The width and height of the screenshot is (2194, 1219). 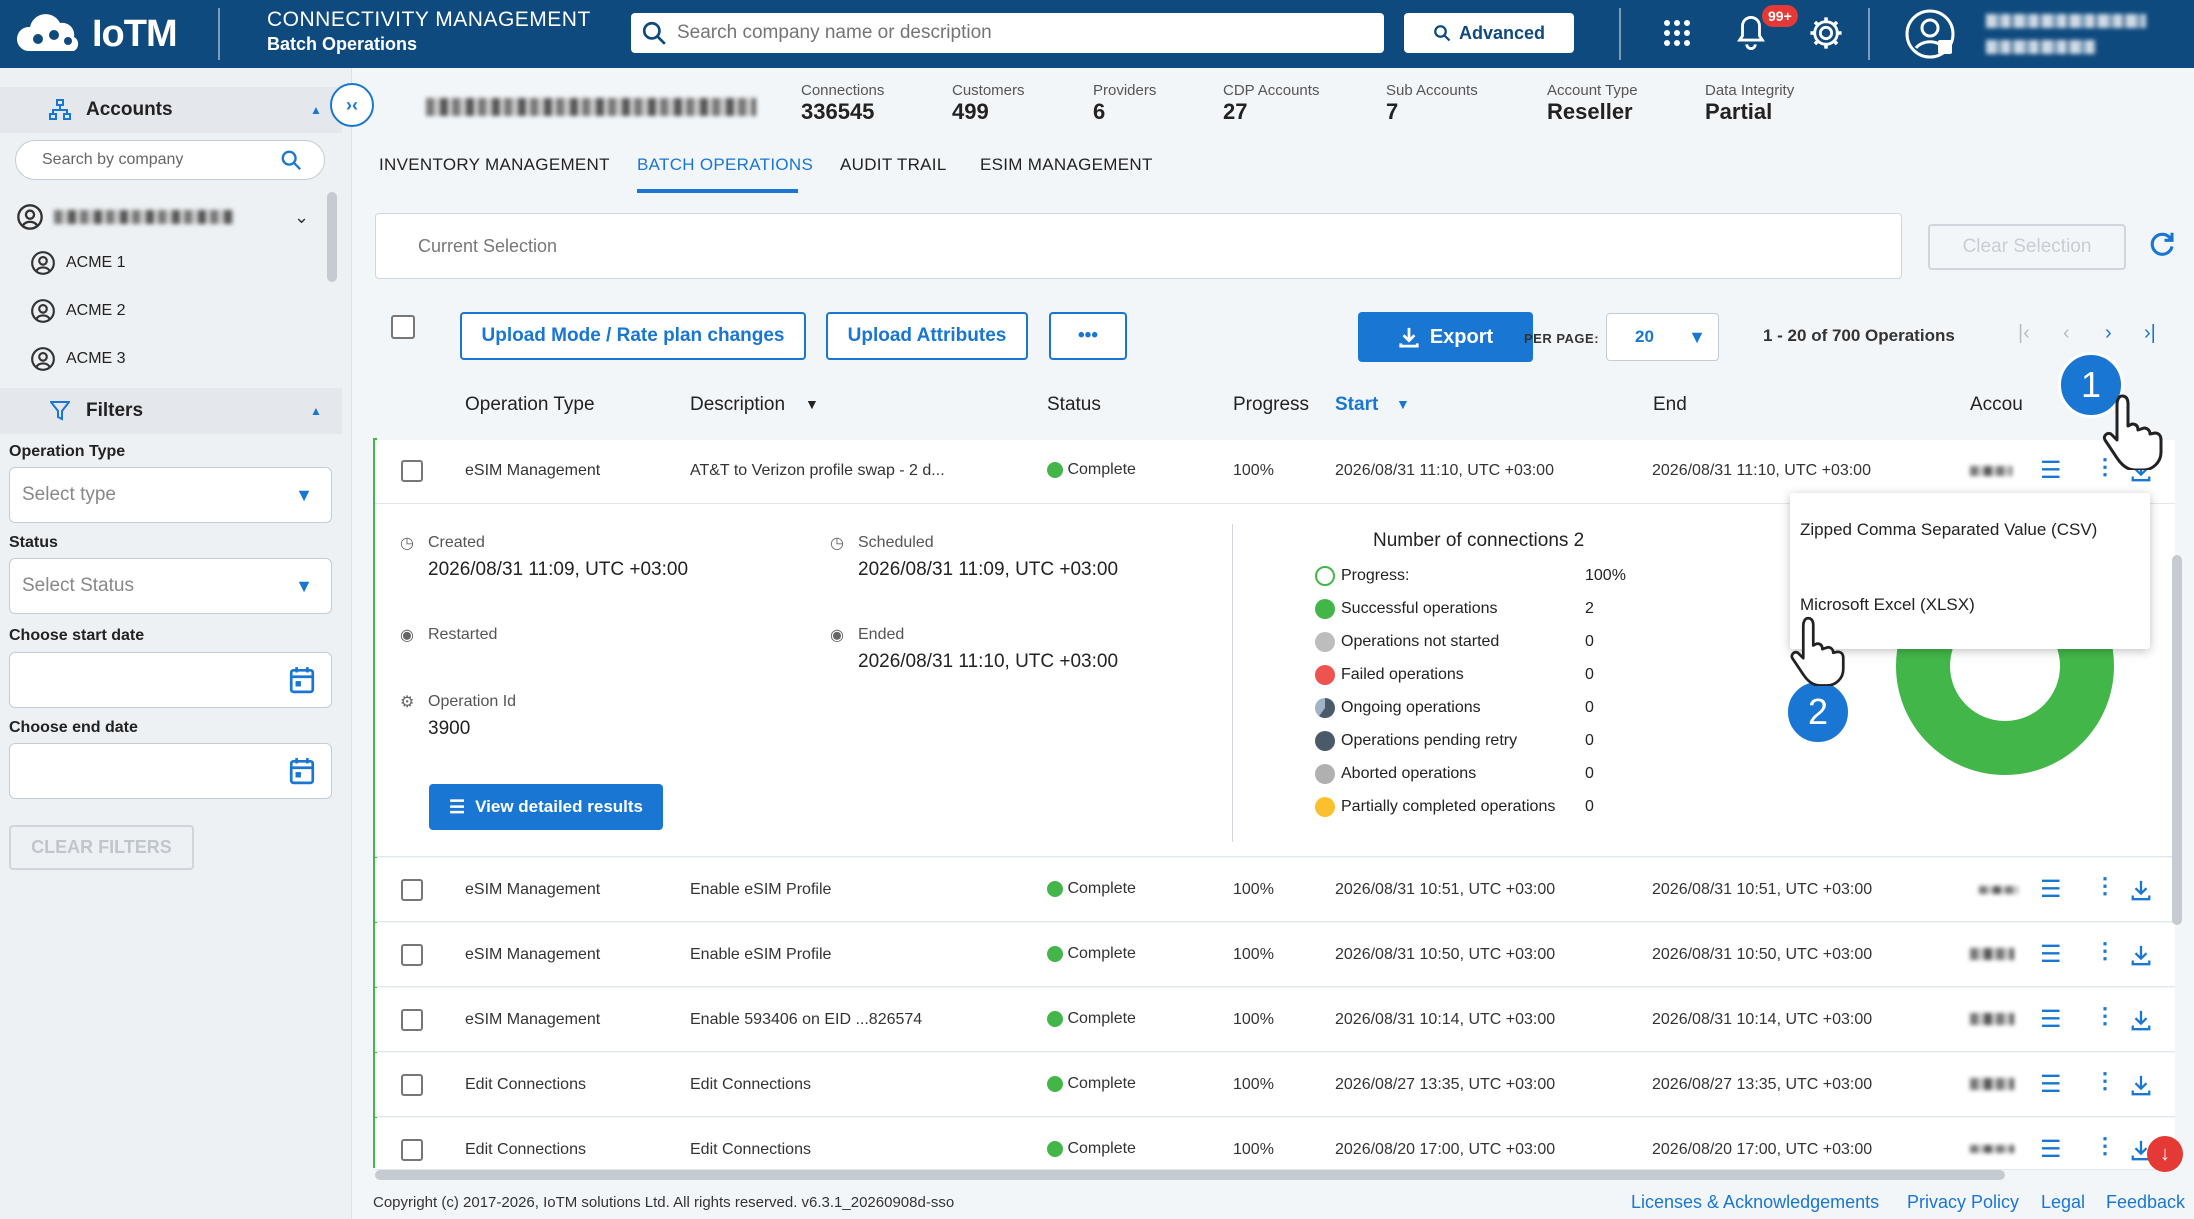 I want to click on bell-icon, so click(x=1751, y=33).